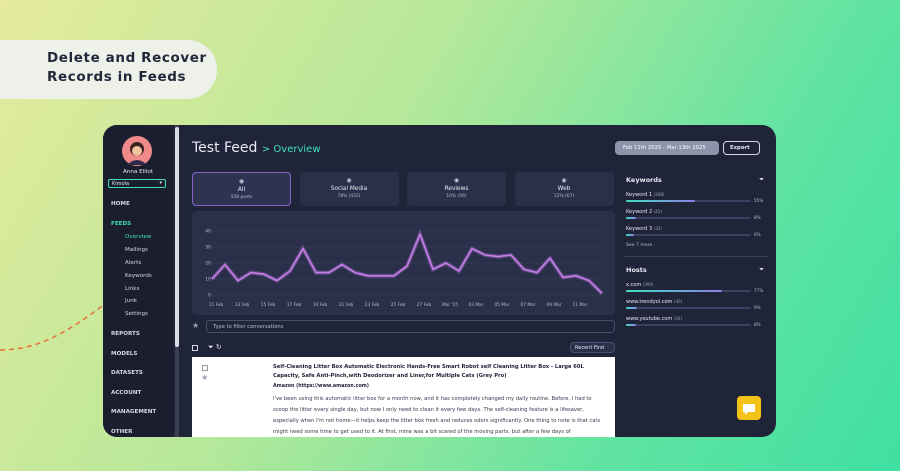  I want to click on y-tick-label: 20, so click(208, 264).